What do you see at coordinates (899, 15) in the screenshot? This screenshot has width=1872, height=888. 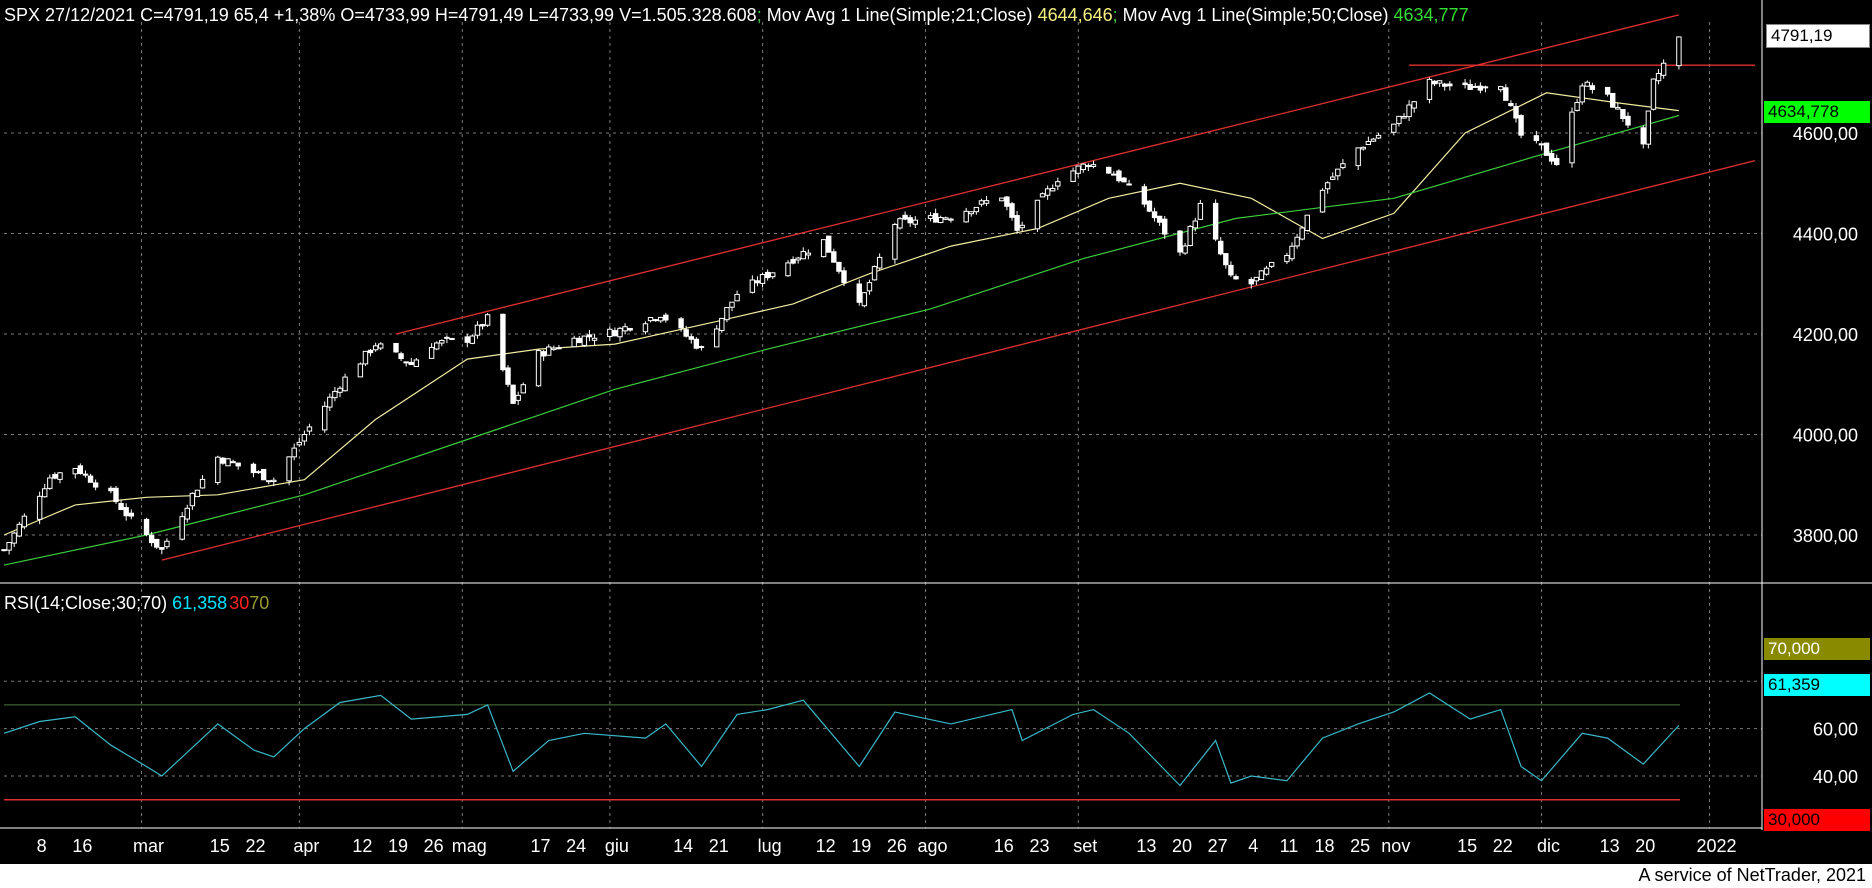 I see `ma21-legend-label: Mov Avg 1 Line(Simple;21;Close)` at bounding box center [899, 15].